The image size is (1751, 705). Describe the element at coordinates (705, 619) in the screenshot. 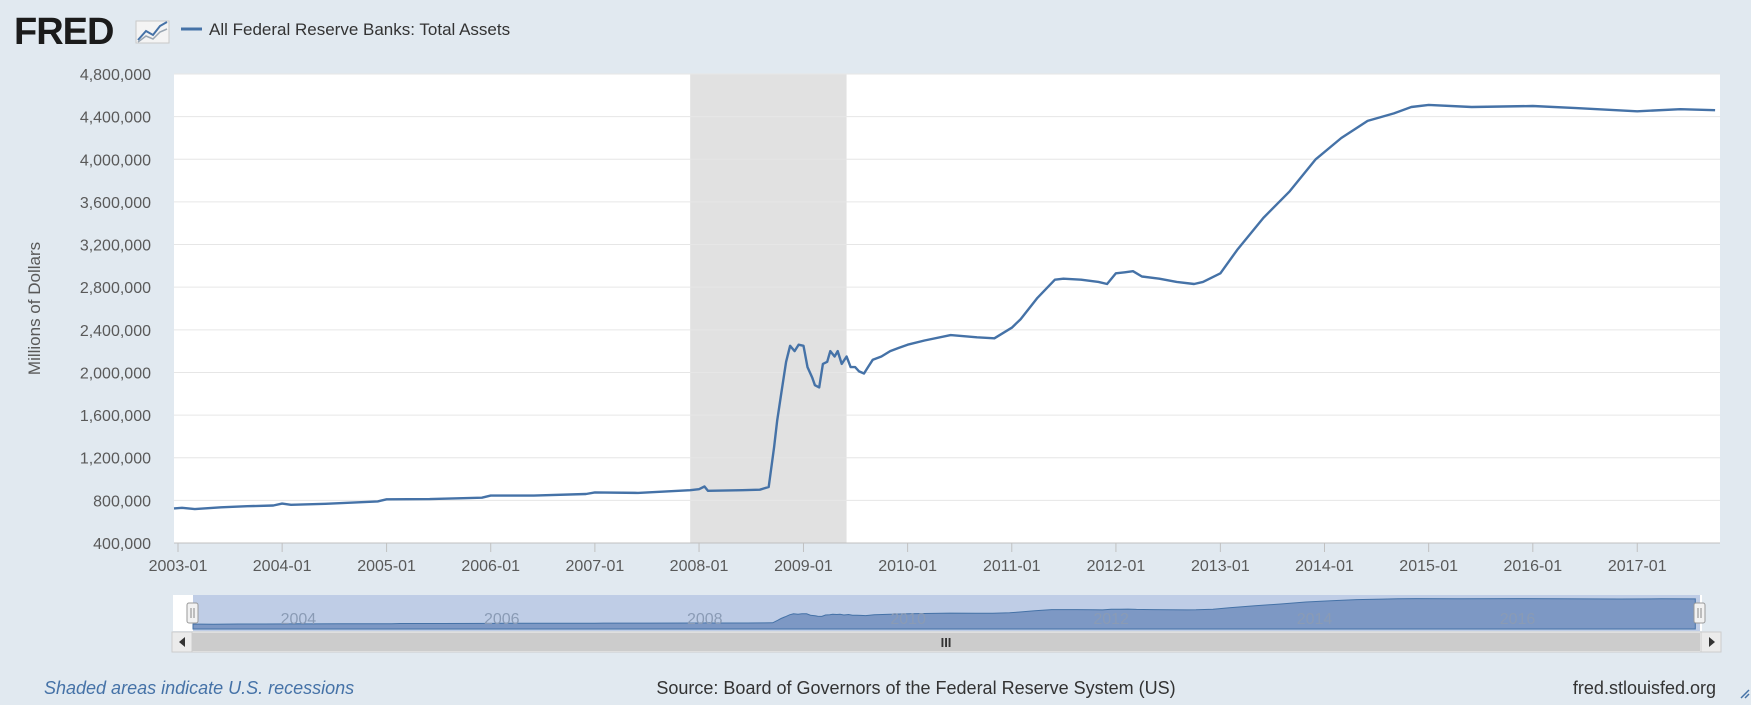

I see `navigator-year-label: 2008` at that location.